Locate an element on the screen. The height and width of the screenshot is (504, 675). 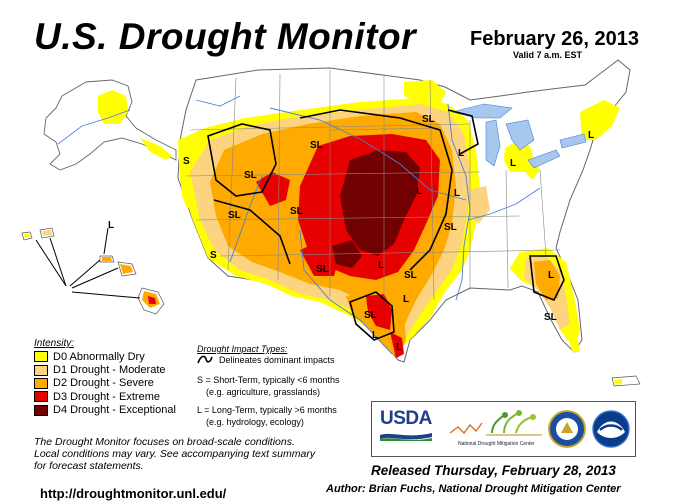
ohio-river is located at coordinates (504, 204).